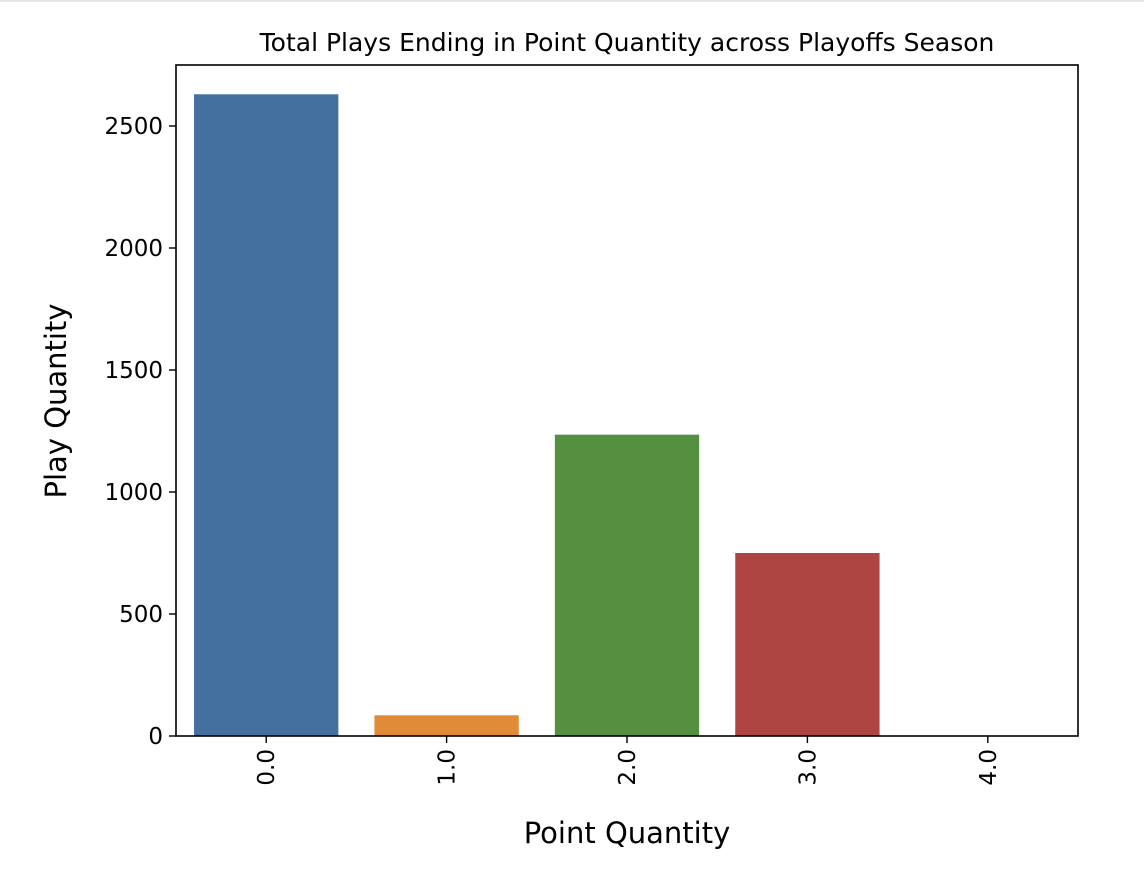 The height and width of the screenshot is (870, 1144). What do you see at coordinates (628, 767) in the screenshot?
I see `x-tick-label: 2.0` at bounding box center [628, 767].